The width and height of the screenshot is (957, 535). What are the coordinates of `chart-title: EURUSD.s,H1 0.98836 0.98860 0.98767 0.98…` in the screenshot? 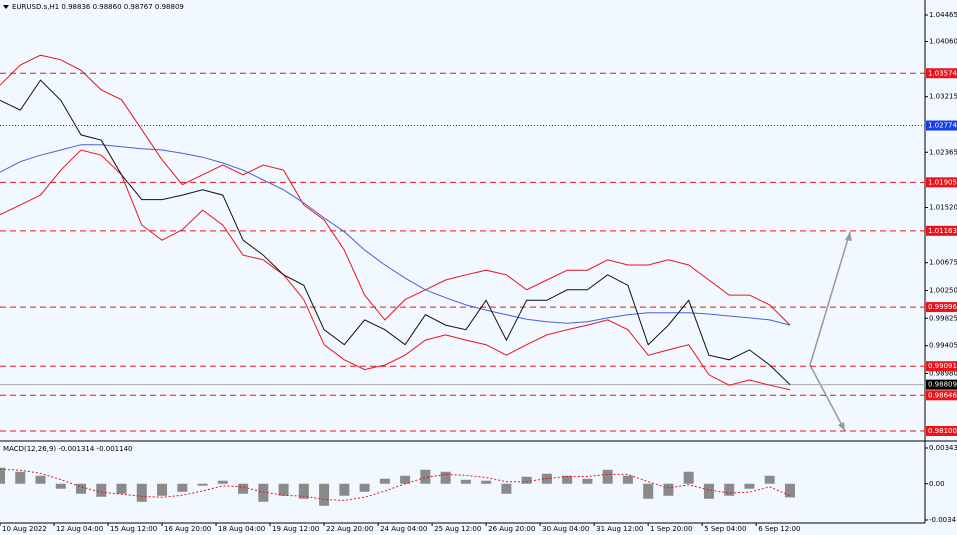 It's located at (98, 7).